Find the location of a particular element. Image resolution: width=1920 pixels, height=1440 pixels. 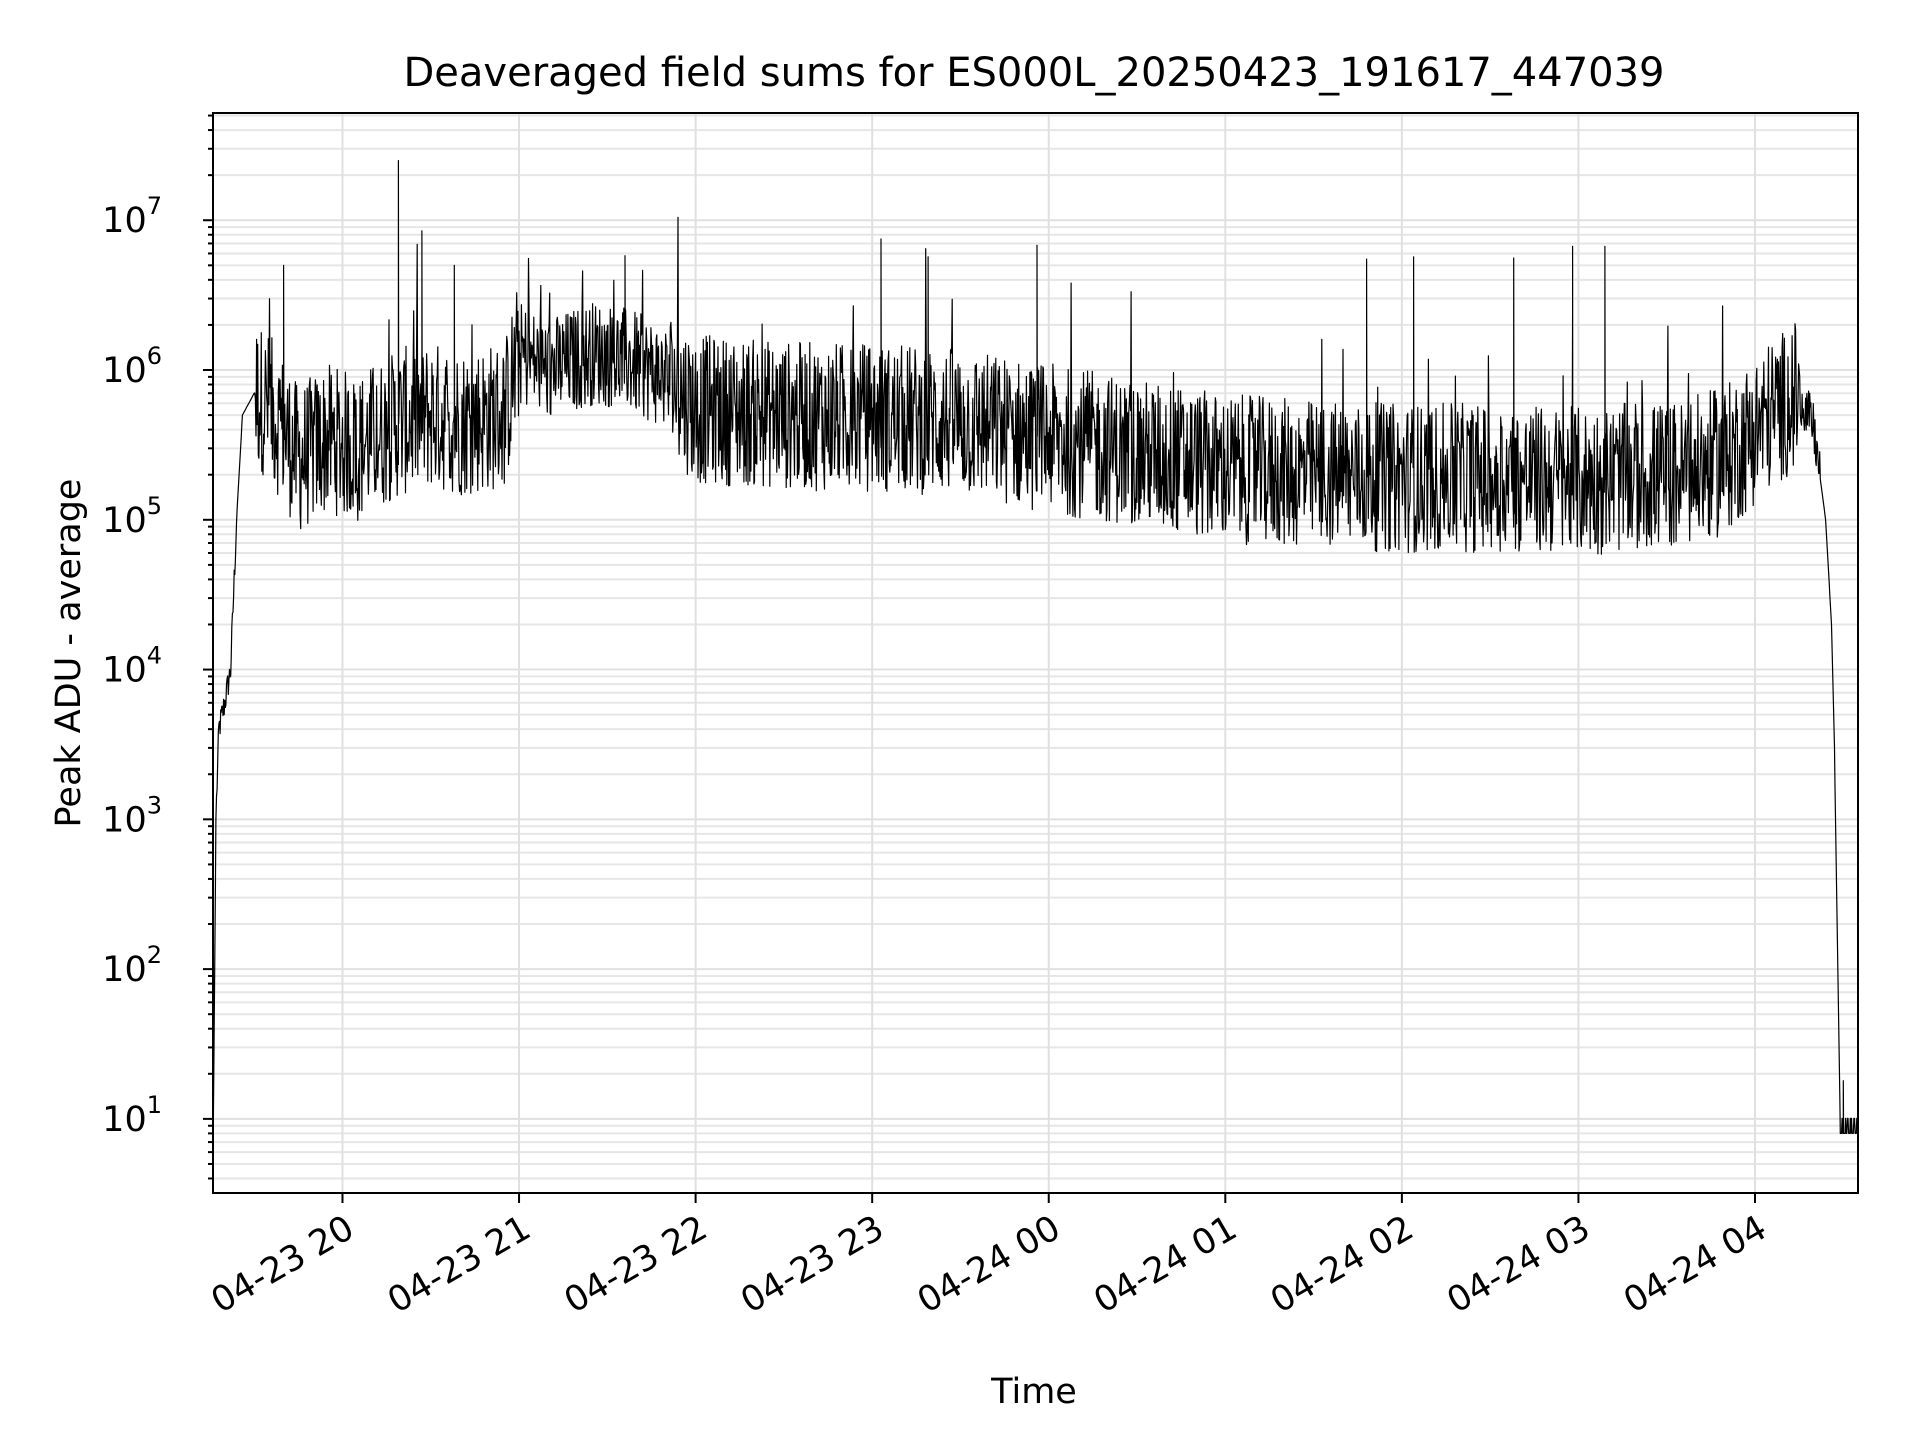

y-tick-label: 10⁵ is located at coordinates (132, 516).